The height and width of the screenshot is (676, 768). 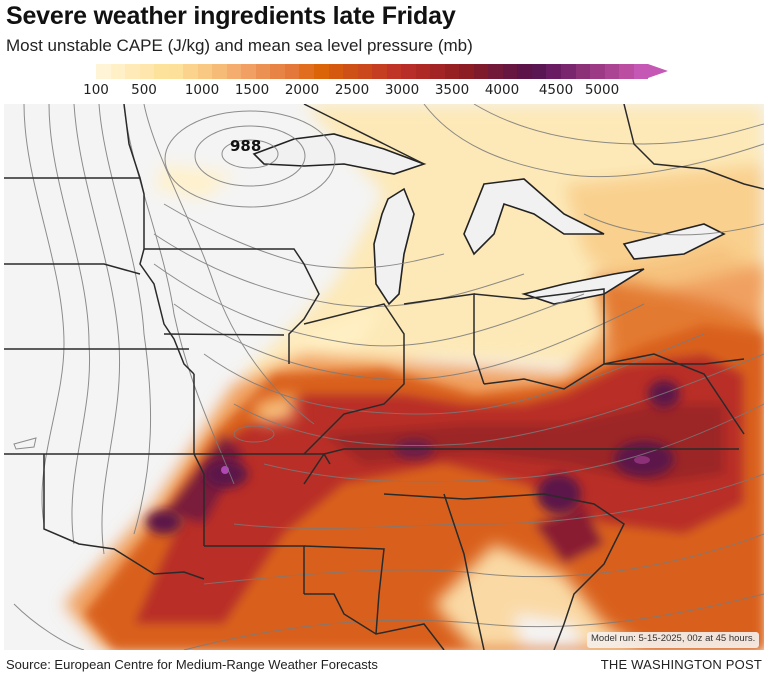 What do you see at coordinates (202, 90) in the screenshot?
I see `legend-tick: 1000` at bounding box center [202, 90].